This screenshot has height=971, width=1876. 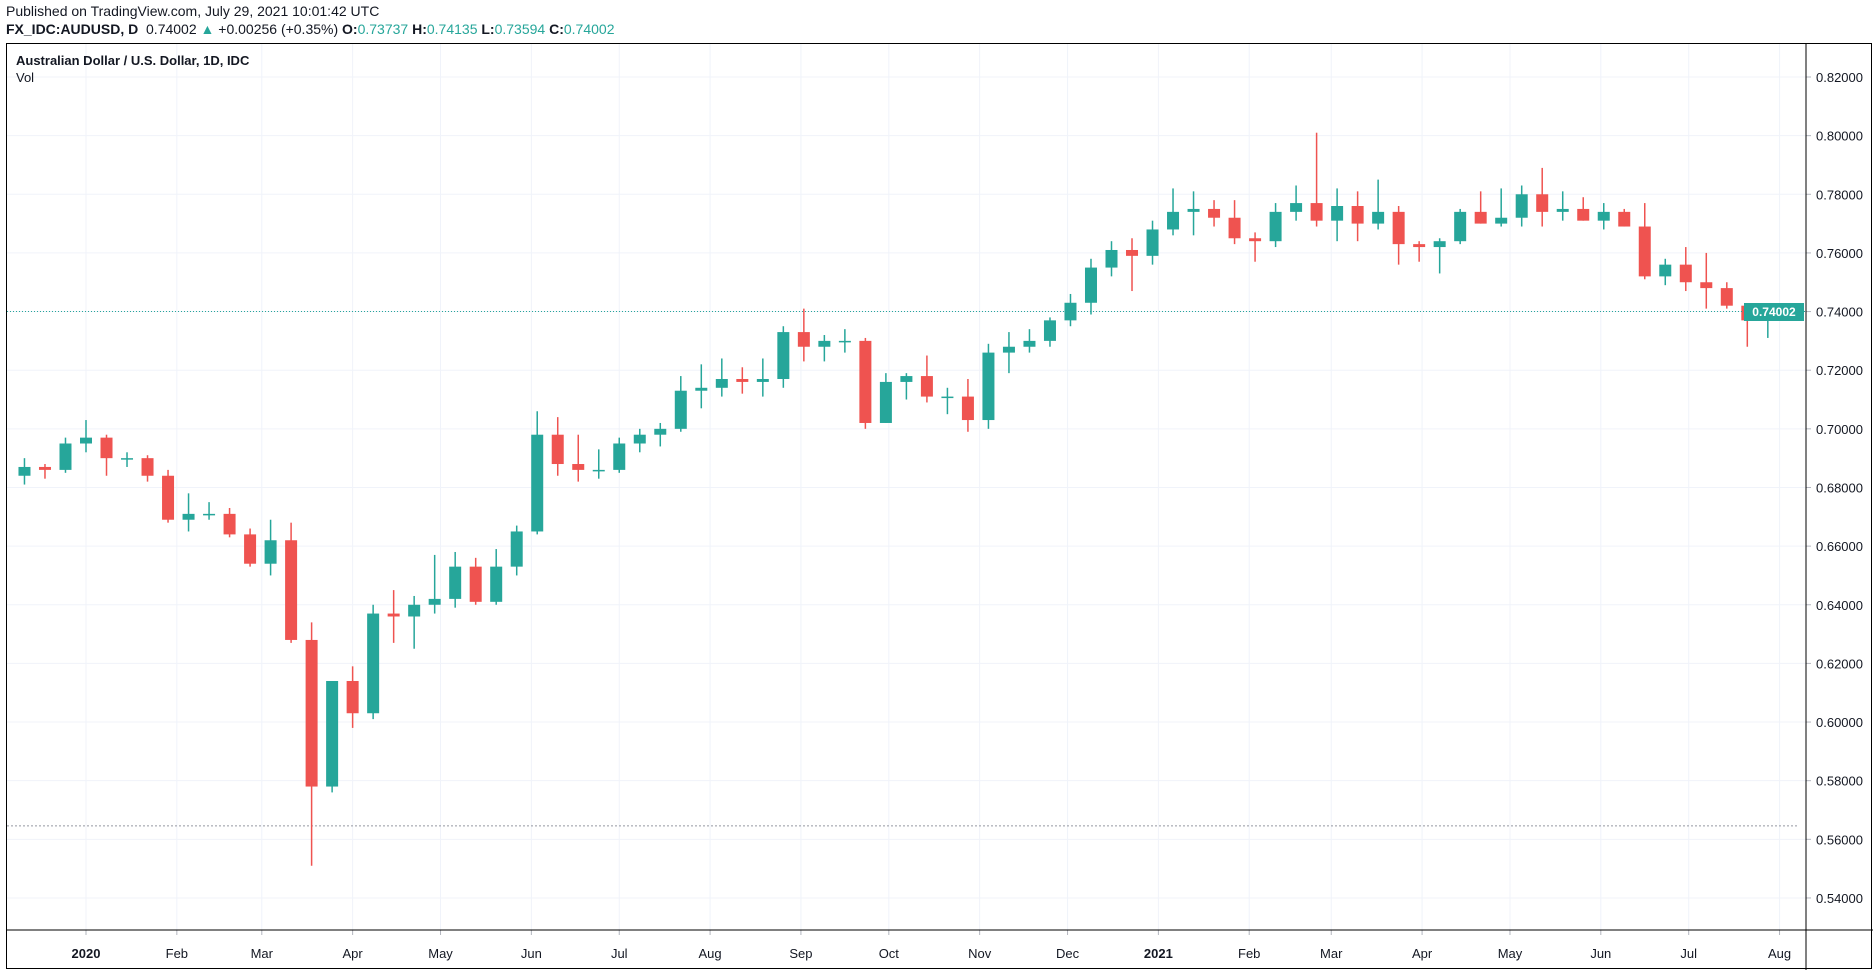 I want to click on open-value: 0.73737, so click(x=383, y=29).